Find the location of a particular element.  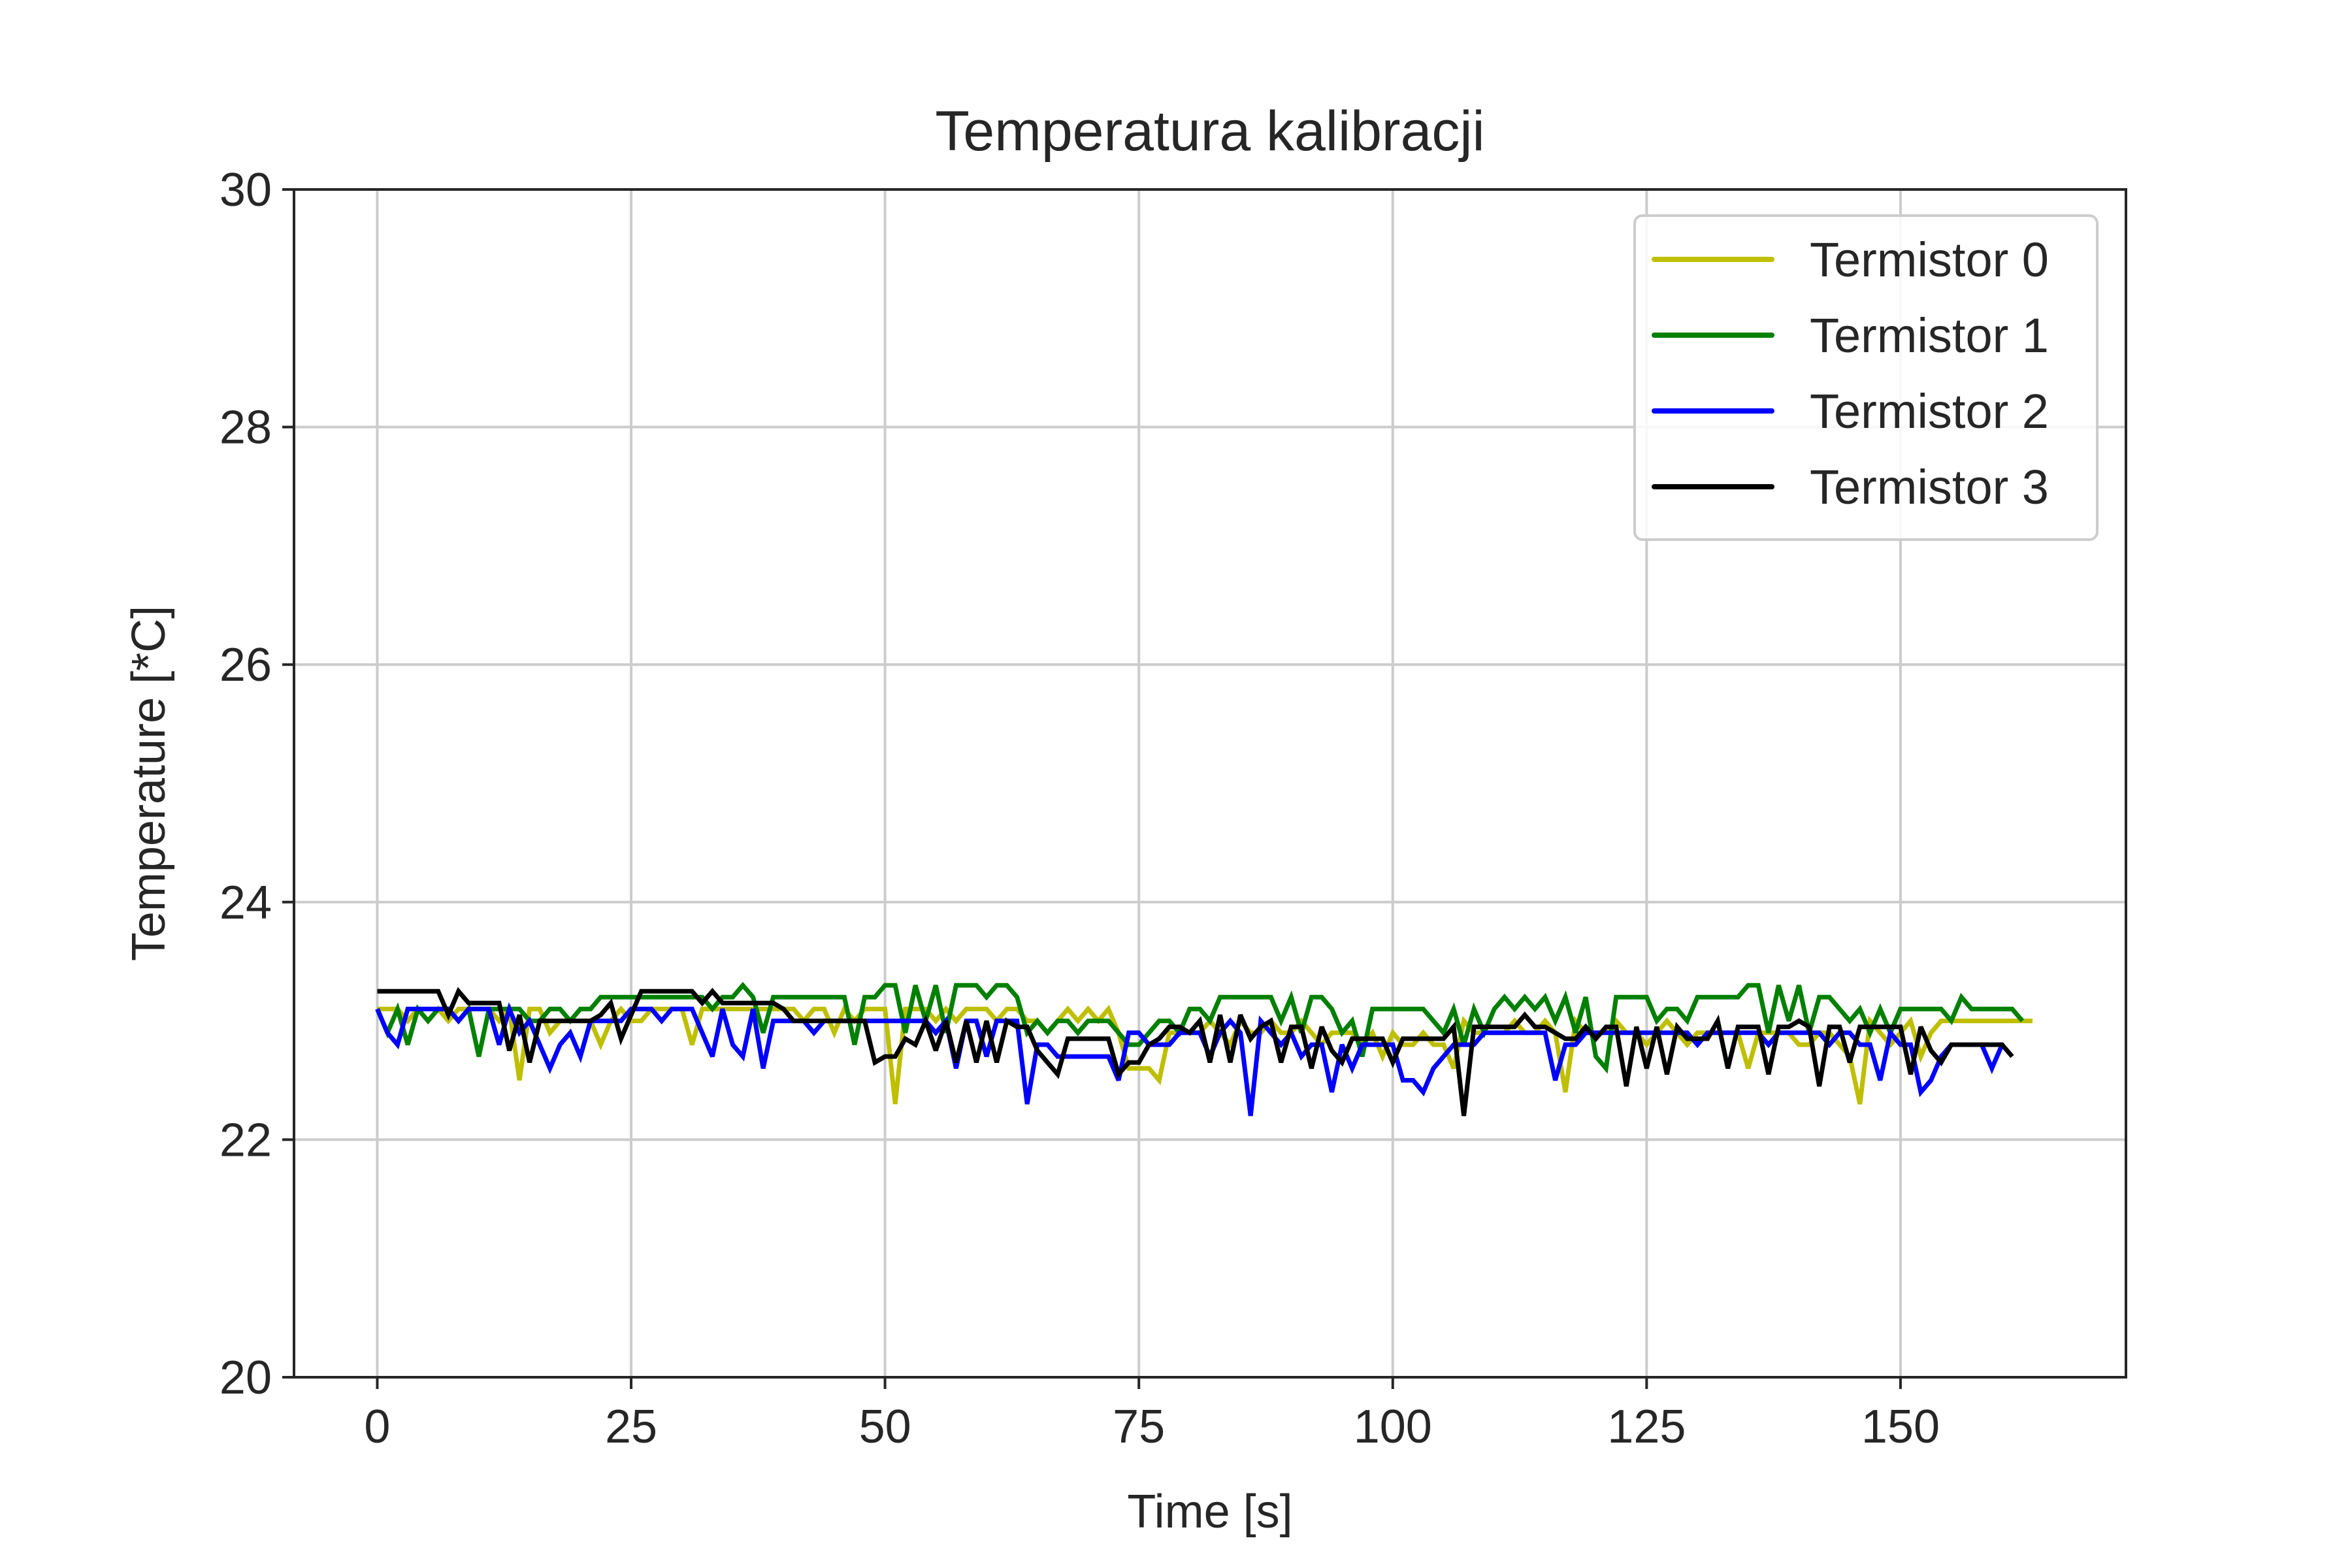

x-tick-label: 75 is located at coordinates (1139, 1427).